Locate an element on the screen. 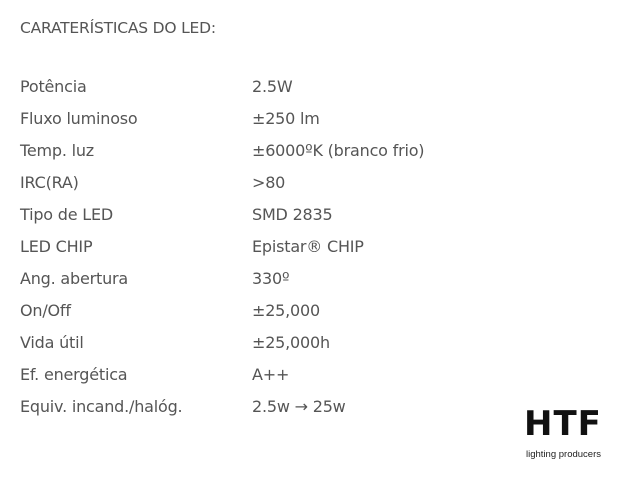 This screenshot has width=640, height=480. spec-label: Temp. luz is located at coordinates (57, 150).